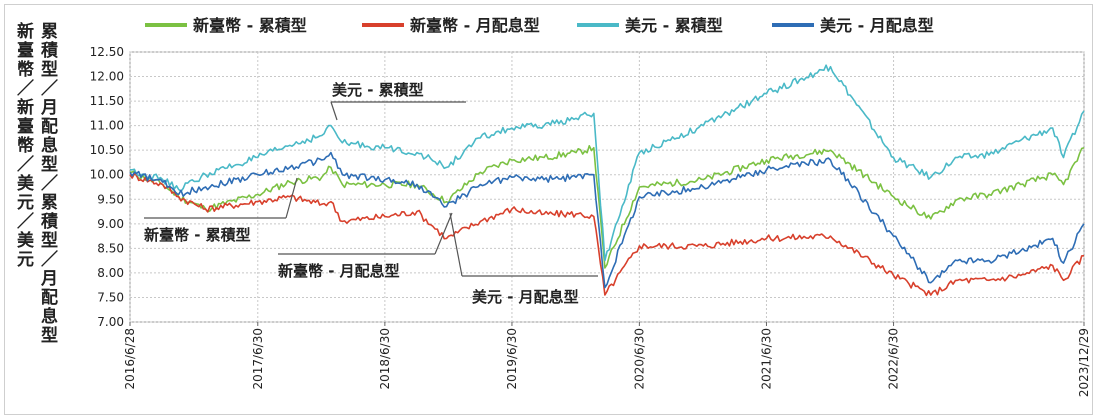  What do you see at coordinates (110, 224) in the screenshot?
I see `y-tick-label: 9.00` at bounding box center [110, 224].